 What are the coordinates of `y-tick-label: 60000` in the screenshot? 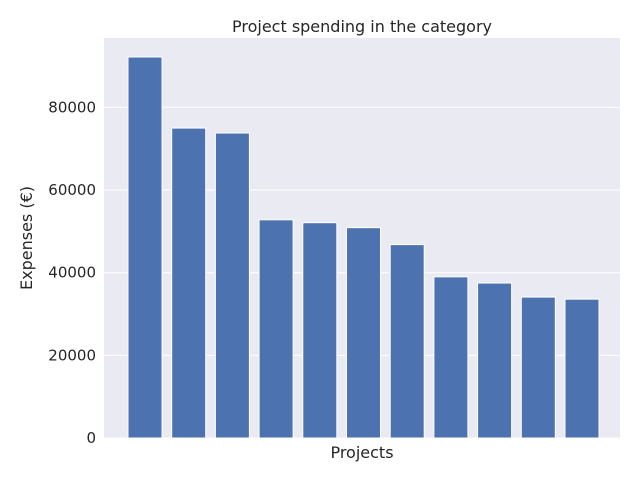 It's located at (72, 190).